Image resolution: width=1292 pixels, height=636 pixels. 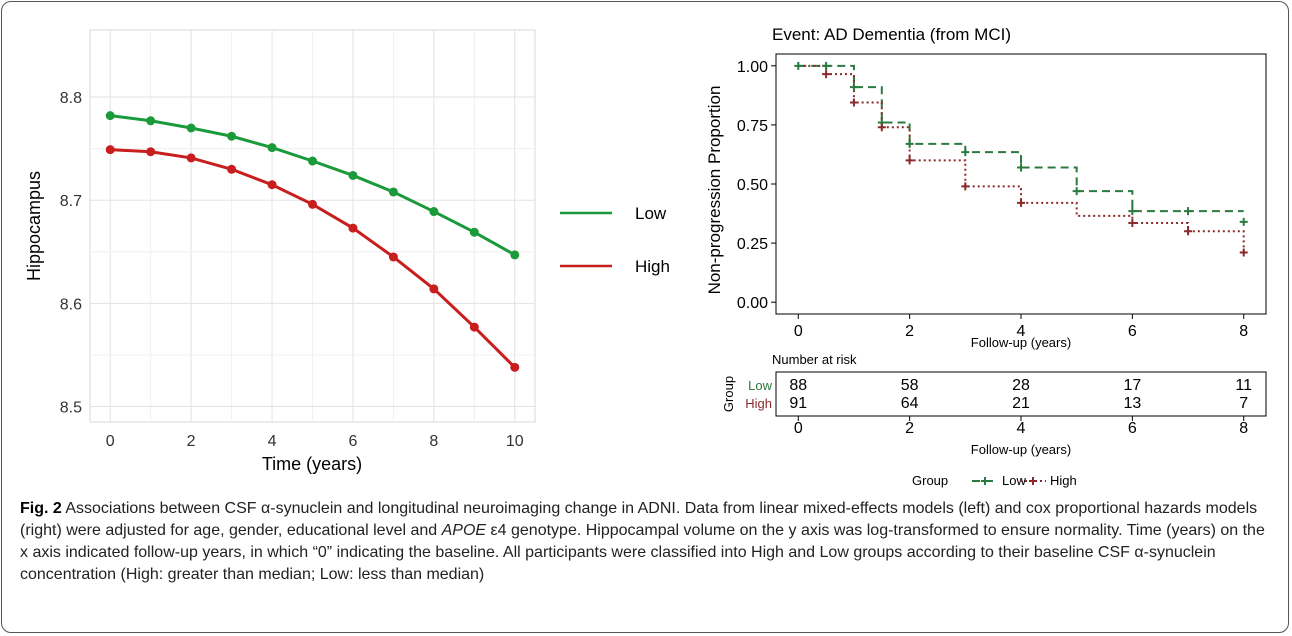 What do you see at coordinates (312, 464) in the screenshot?
I see `left-x-axis-label: Time (years)` at bounding box center [312, 464].